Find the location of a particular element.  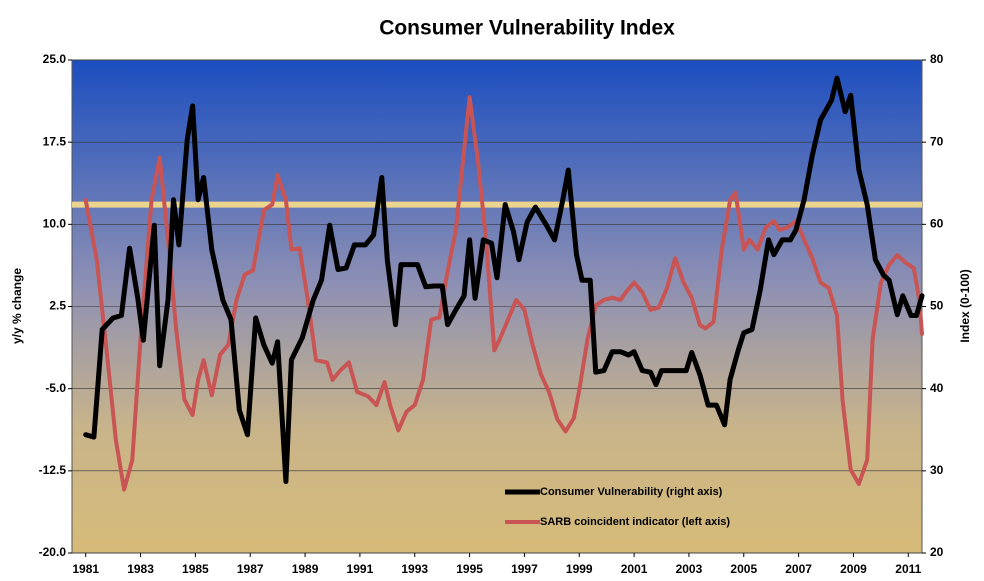

y2-axis-title: Index (0-100) is located at coordinates (965, 305).